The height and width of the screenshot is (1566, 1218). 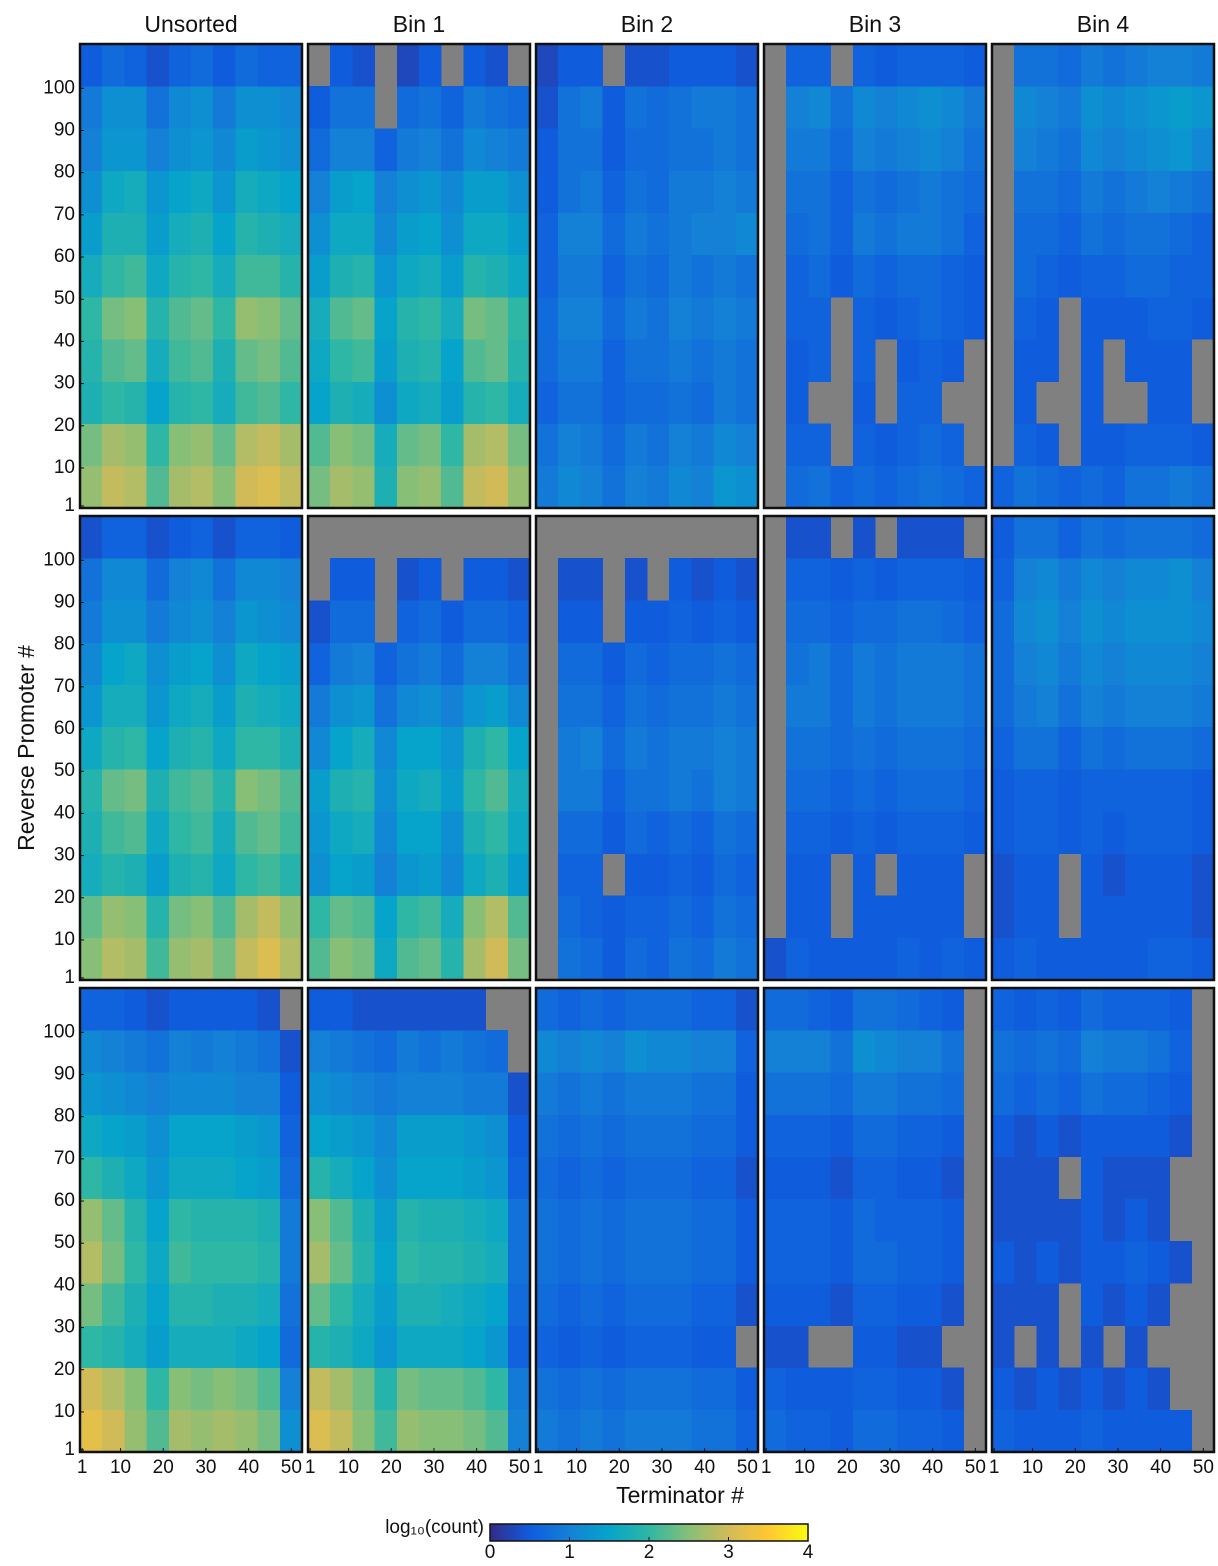 I want to click on heatmap-panel, so click(x=191, y=748).